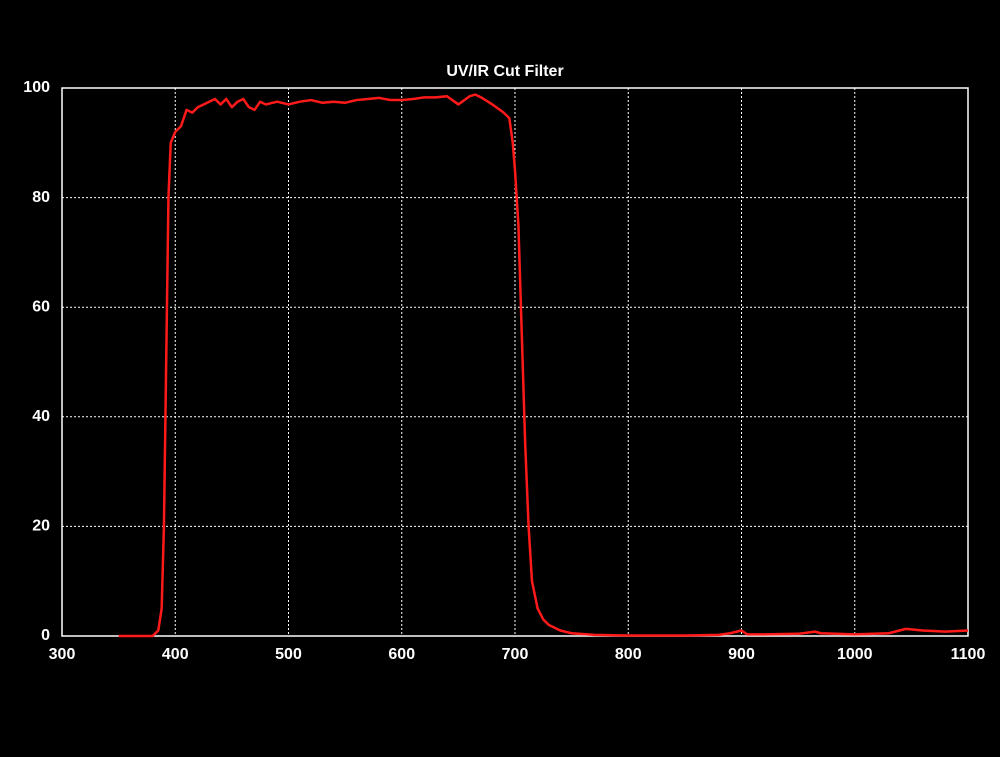 This screenshot has width=1000, height=757. I want to click on y-tick-label: 80, so click(41, 197).